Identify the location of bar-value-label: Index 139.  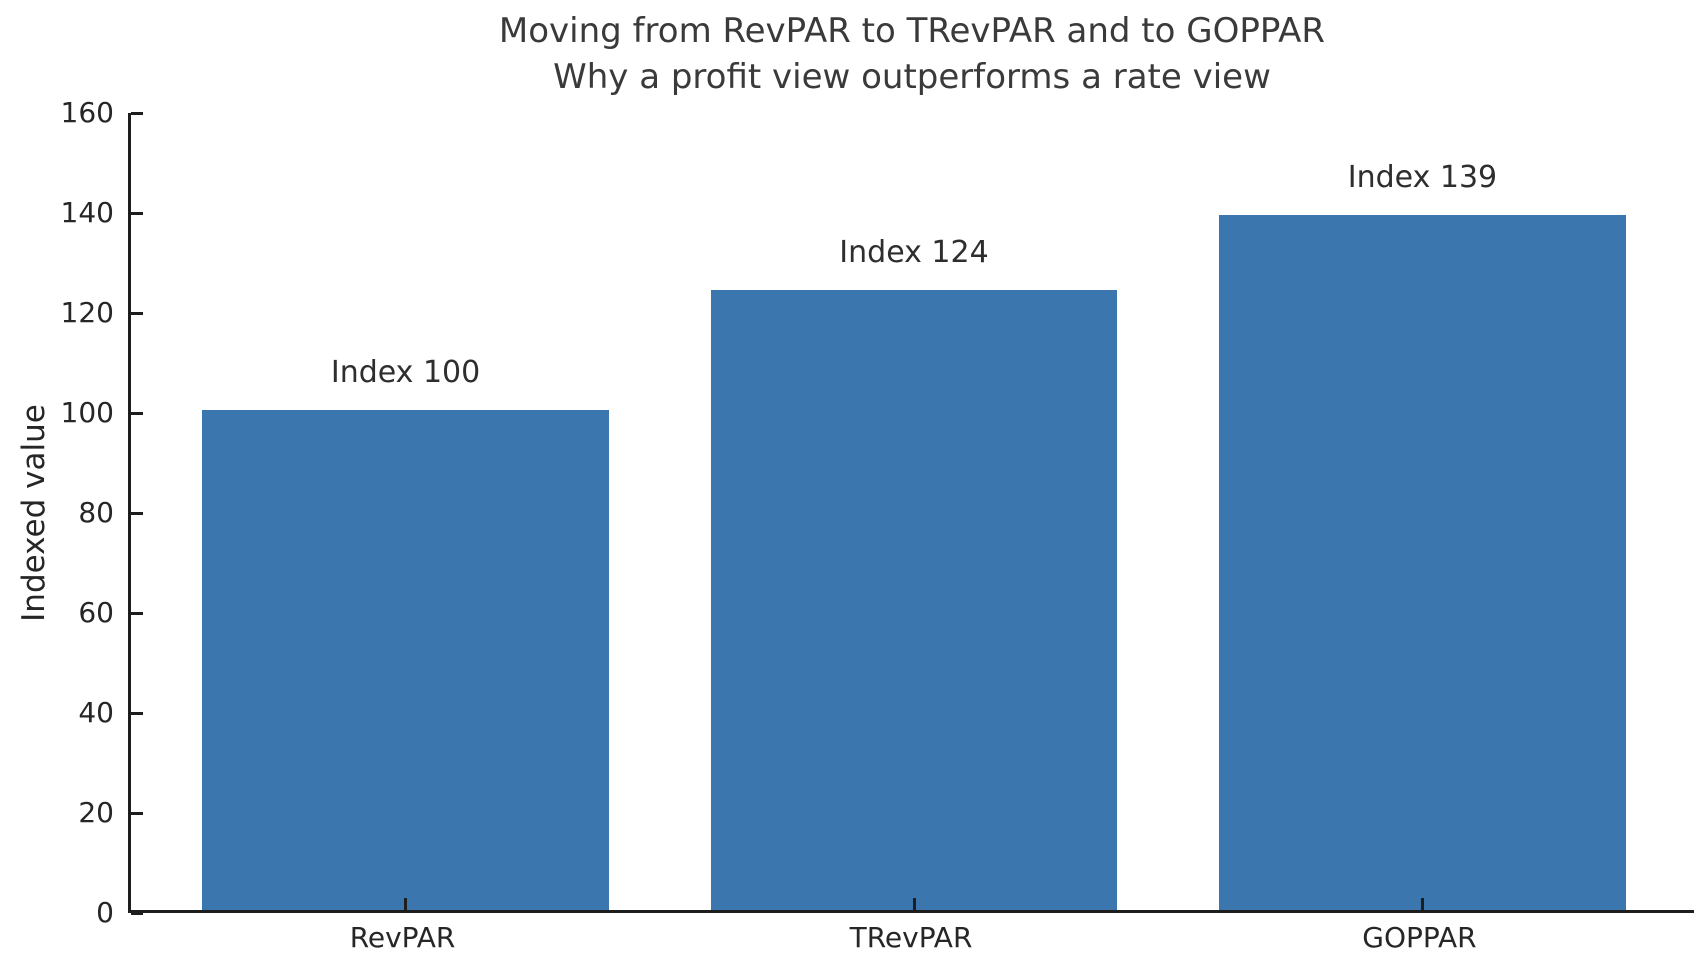
(1422, 177).